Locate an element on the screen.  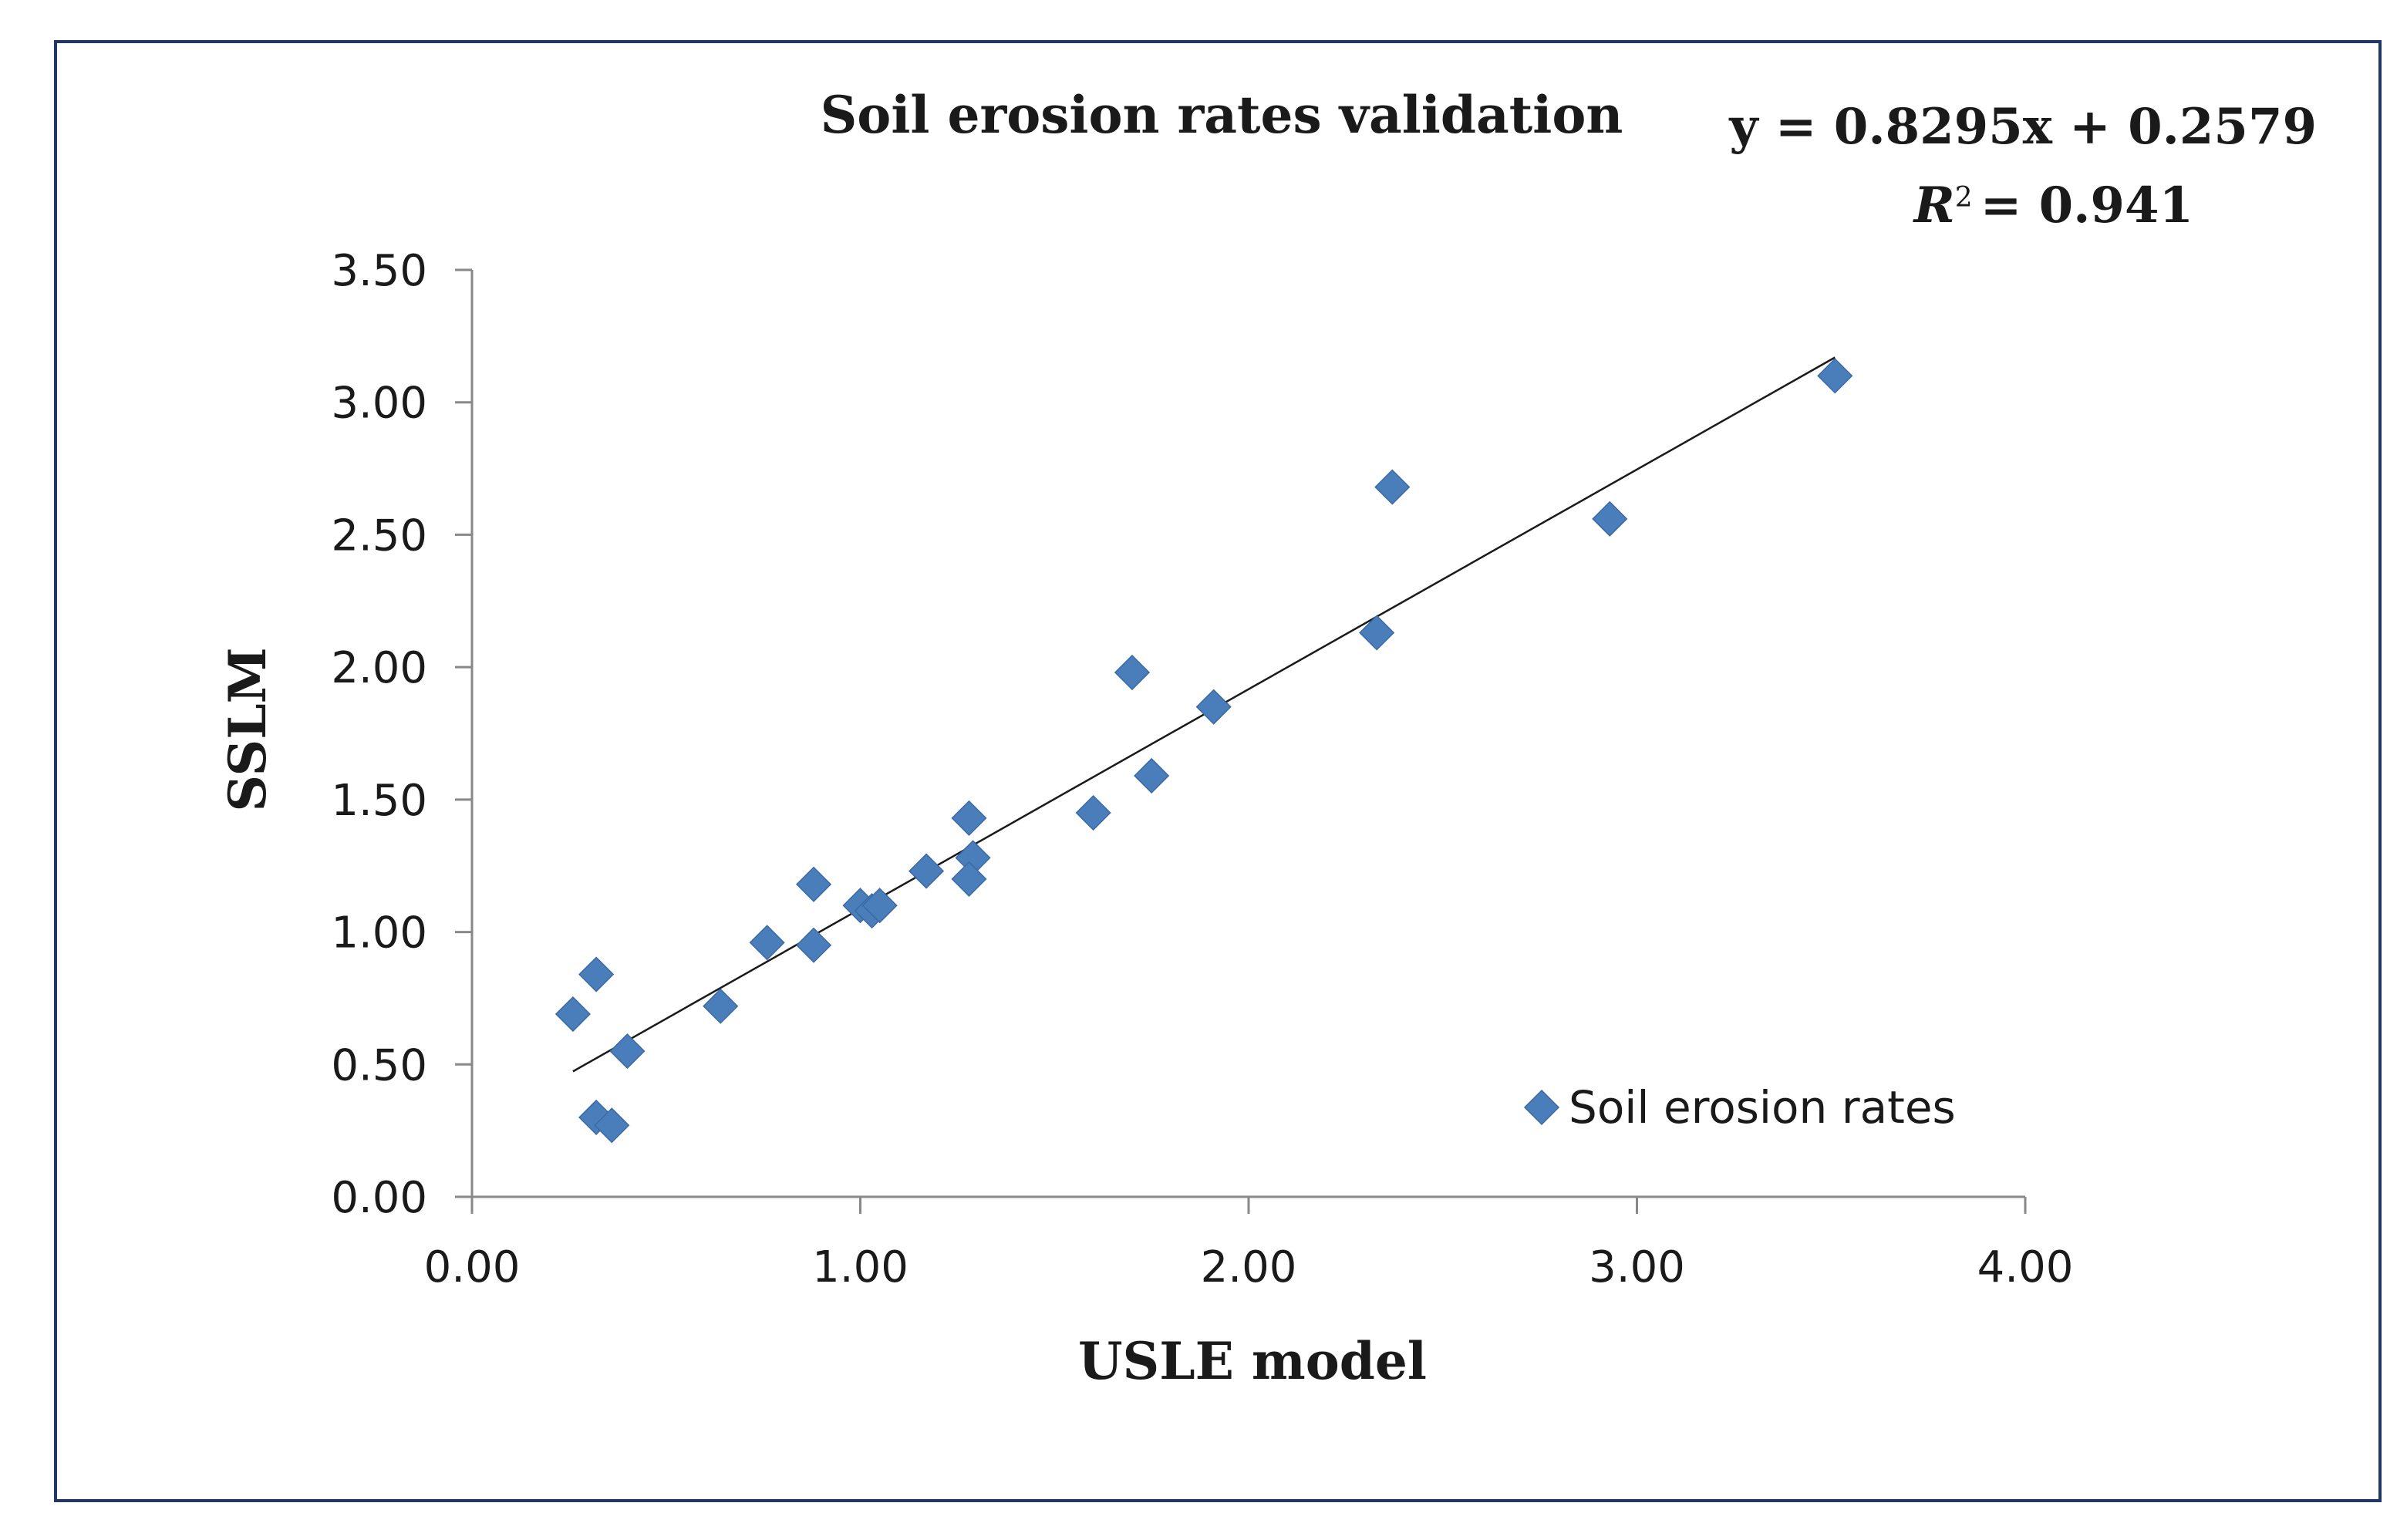
x-tick-label: 0.00 is located at coordinates (473, 1267).